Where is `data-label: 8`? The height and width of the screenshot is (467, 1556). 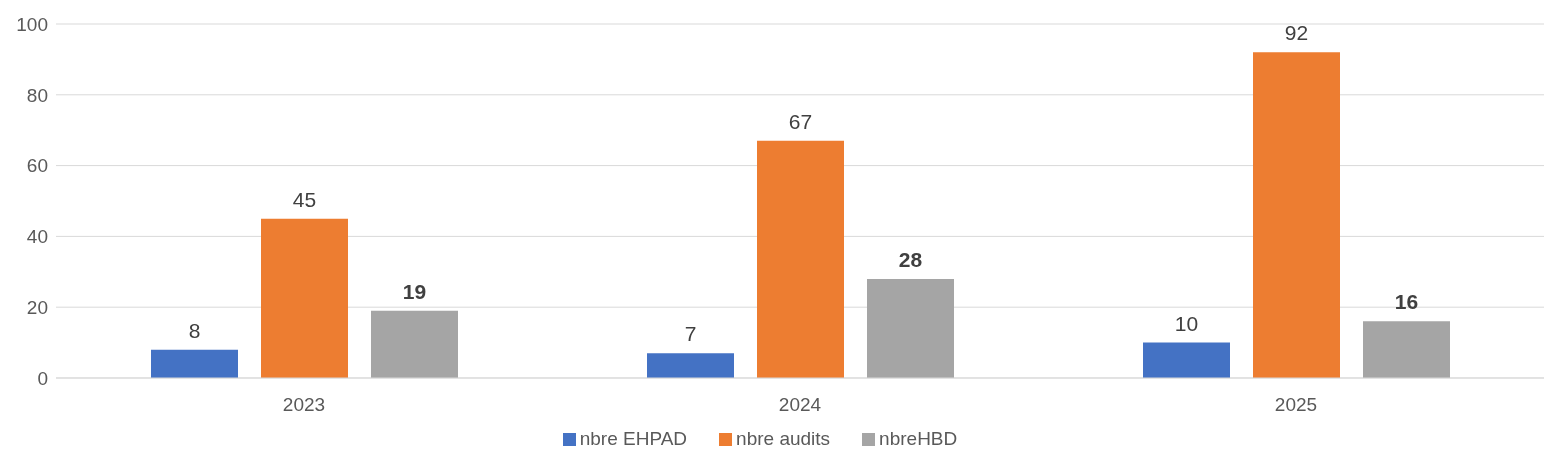 data-label: 8 is located at coordinates (194, 330).